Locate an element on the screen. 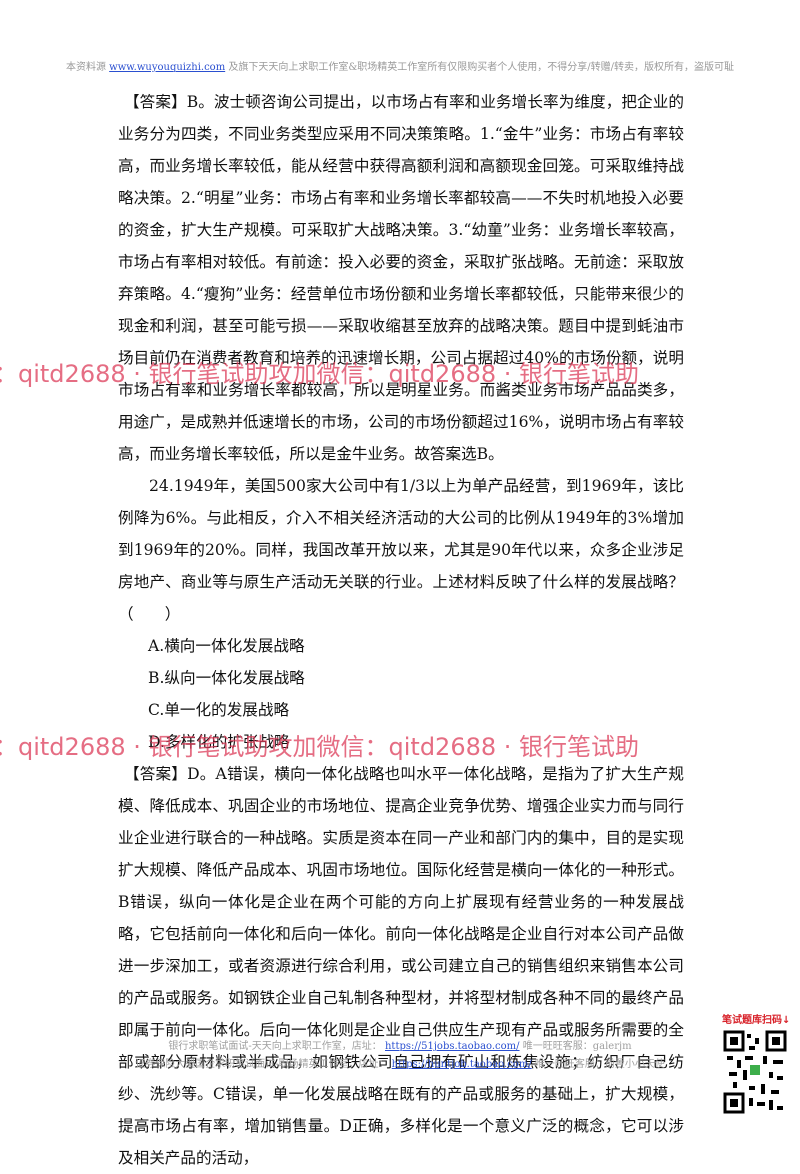 Image resolution: width=800 pixels, height=1174 pixels. qr-label: 笔试题库扫码↓ is located at coordinates (756, 1020).